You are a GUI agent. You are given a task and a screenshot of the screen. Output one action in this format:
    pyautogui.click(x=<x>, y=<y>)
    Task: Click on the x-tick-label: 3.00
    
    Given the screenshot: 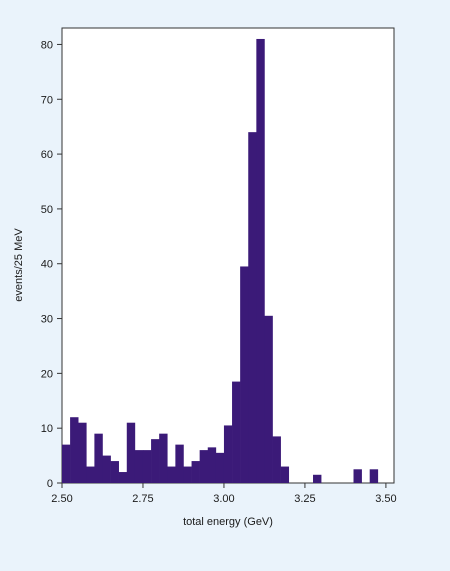 What is the action you would take?
    pyautogui.click(x=223, y=499)
    